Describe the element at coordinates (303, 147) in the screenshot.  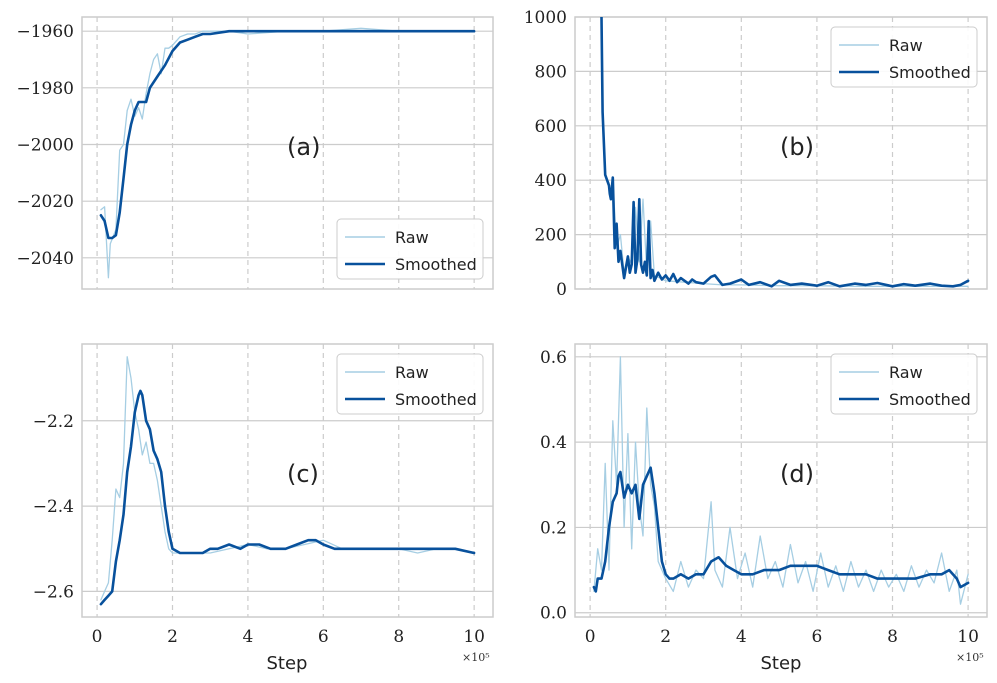
I see `panel-label-a: (a)` at that location.